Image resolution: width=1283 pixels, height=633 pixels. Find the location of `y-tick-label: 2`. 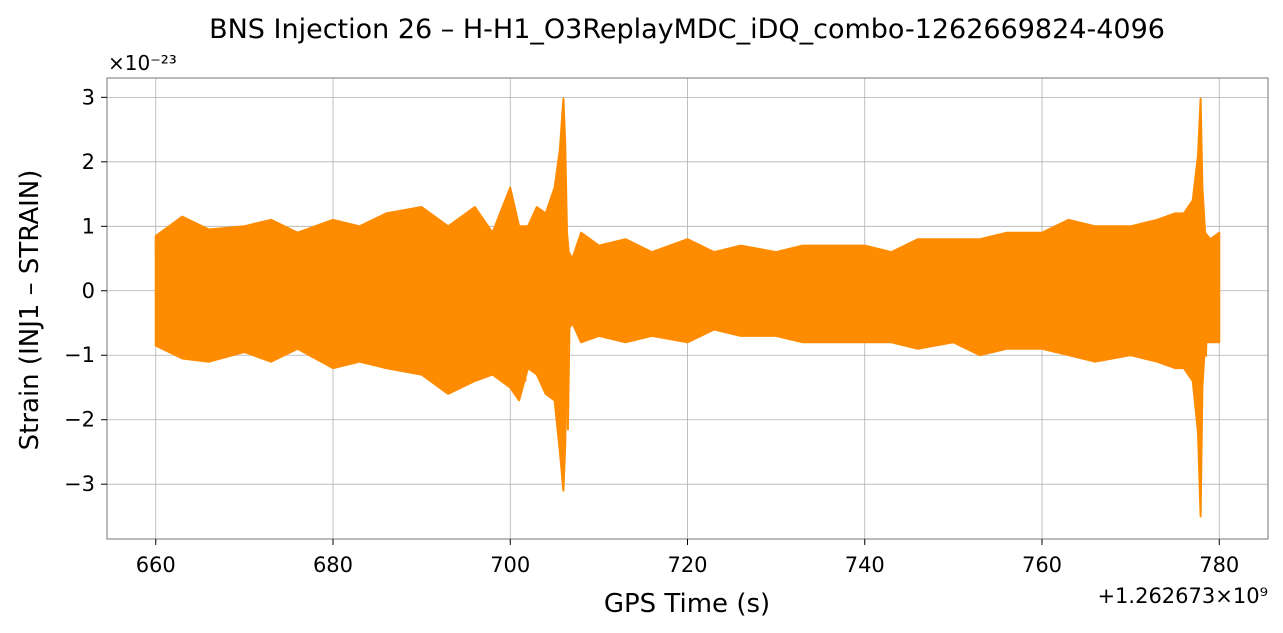

y-tick-label: 2 is located at coordinates (88, 162).